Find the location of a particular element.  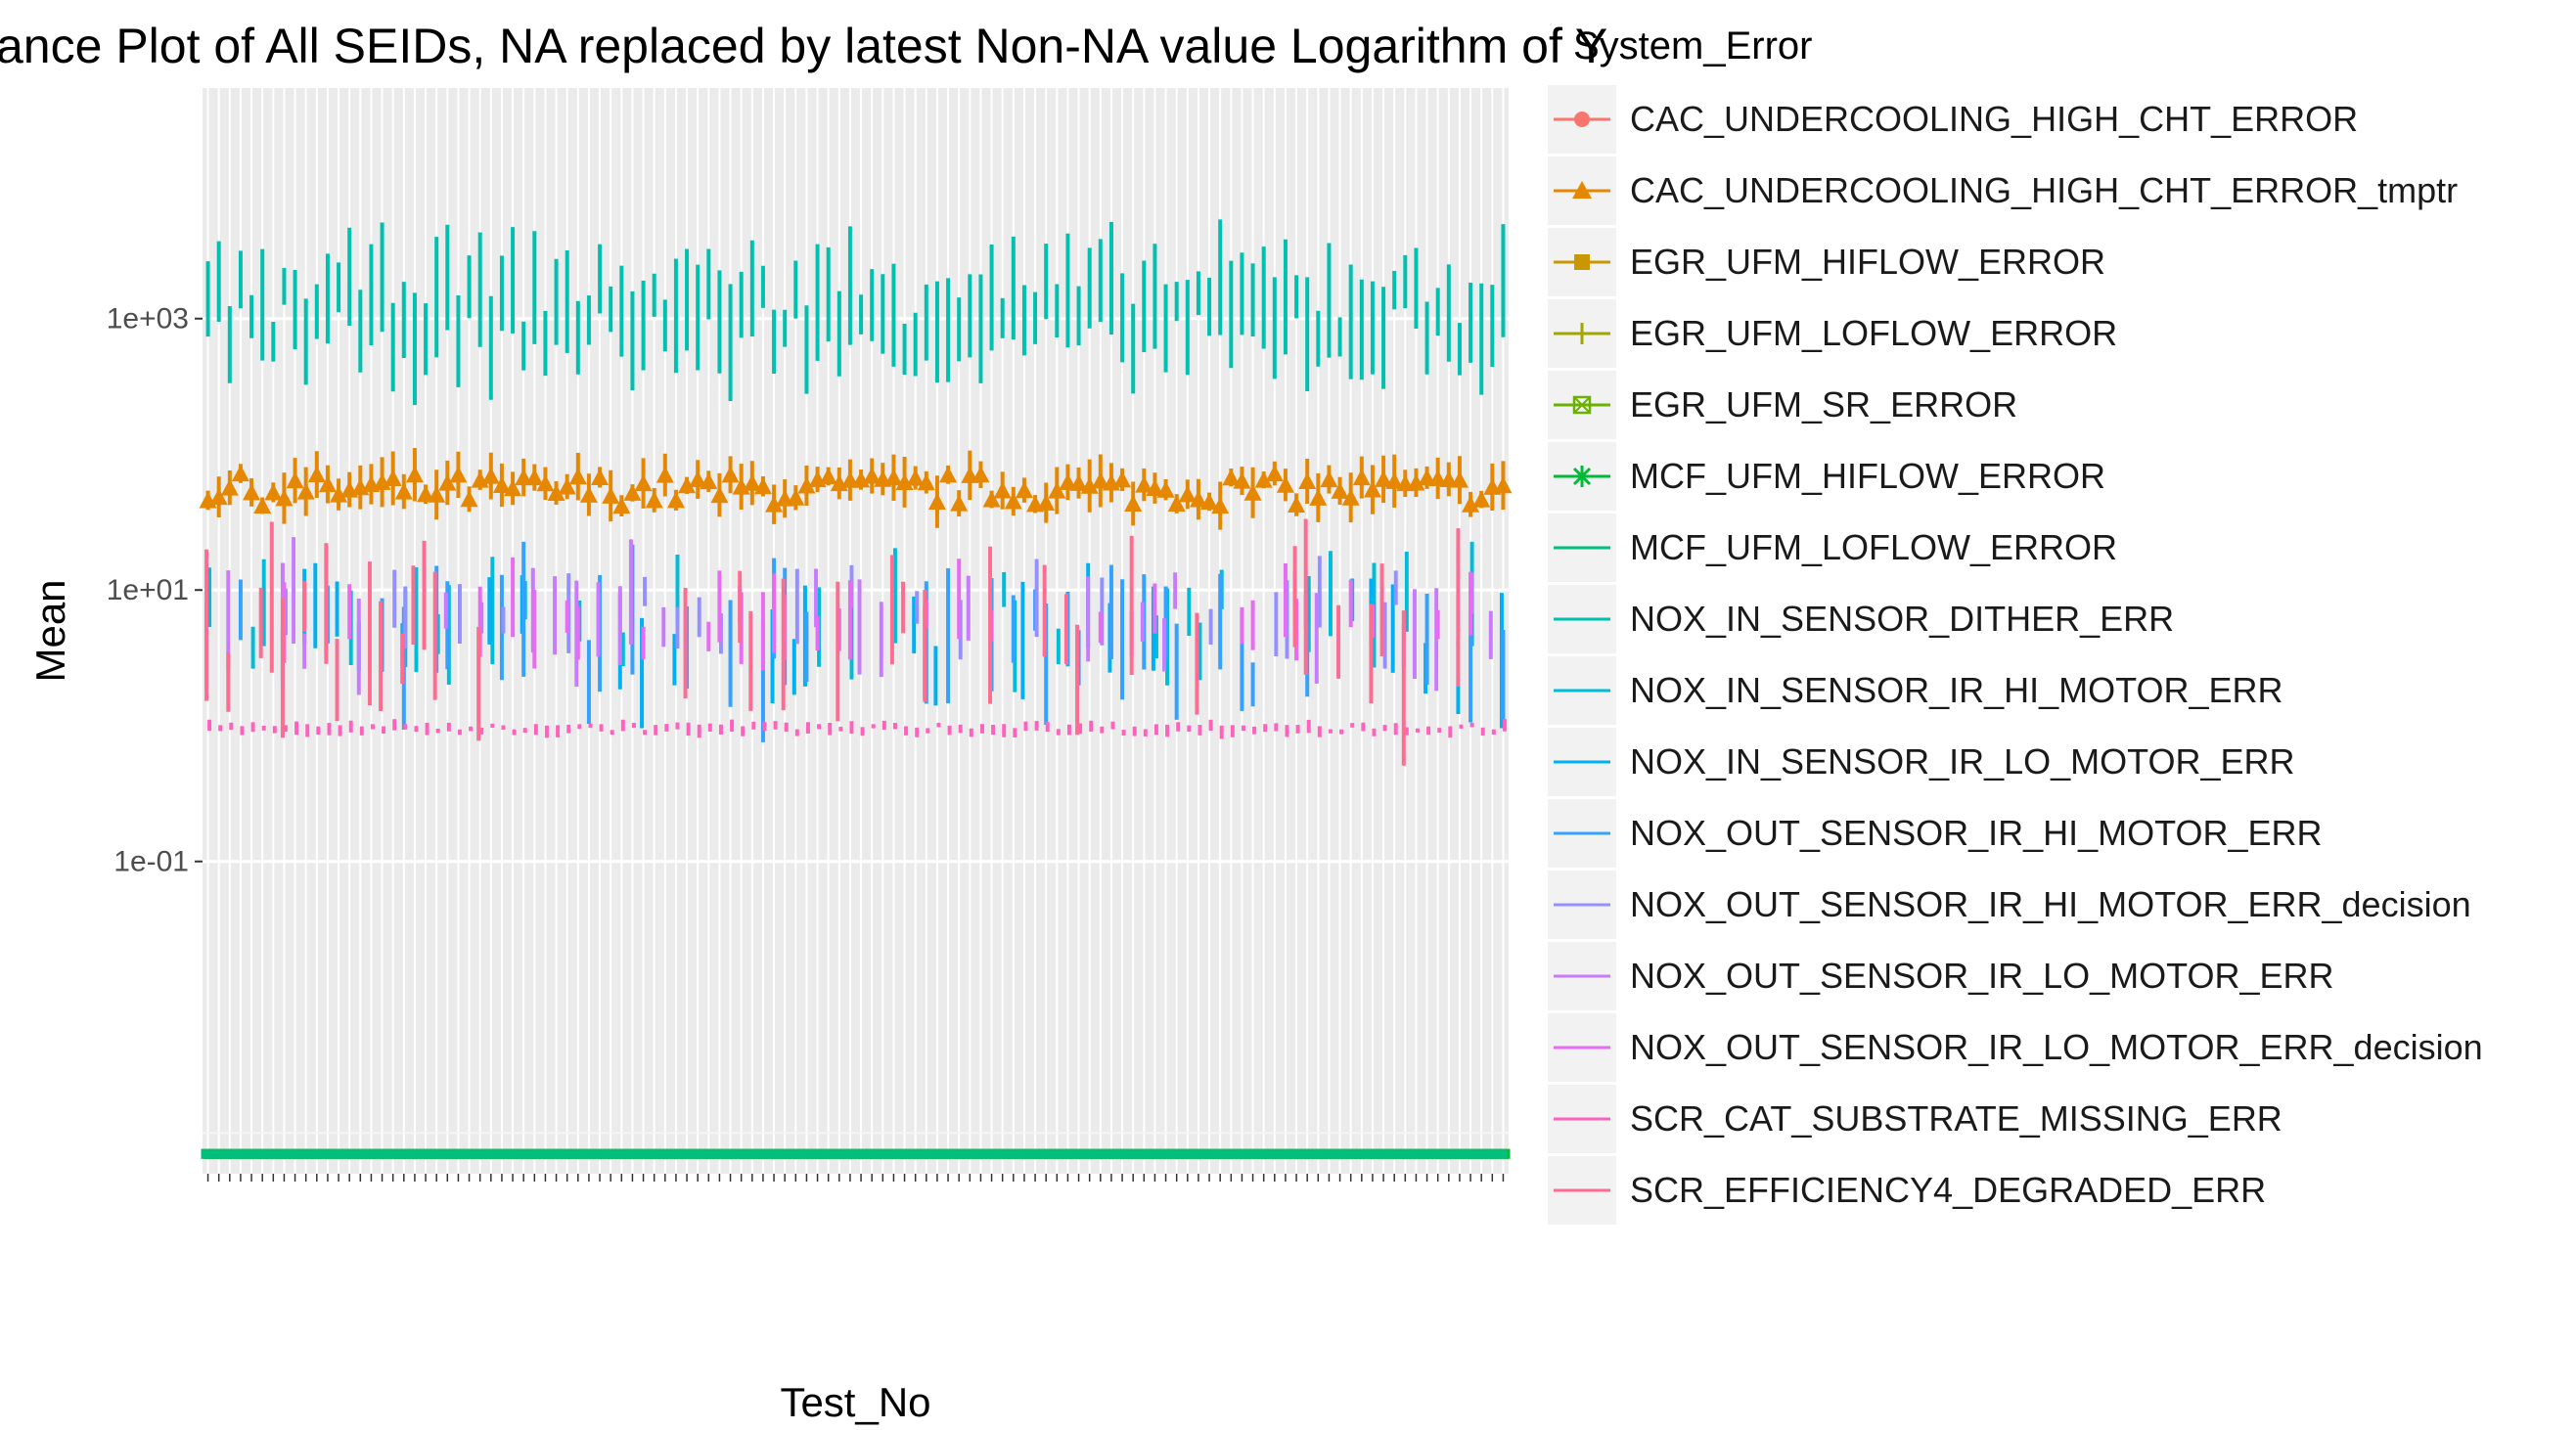

y-tick-label: 1e+03 is located at coordinates (148, 319).